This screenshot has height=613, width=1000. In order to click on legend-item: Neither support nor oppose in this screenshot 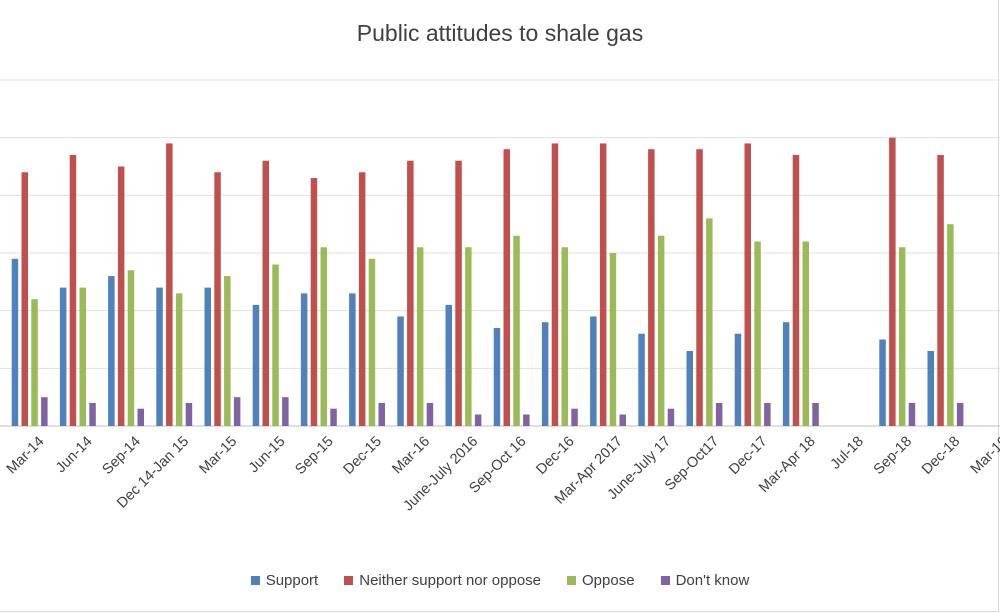, I will do `click(442, 580)`.